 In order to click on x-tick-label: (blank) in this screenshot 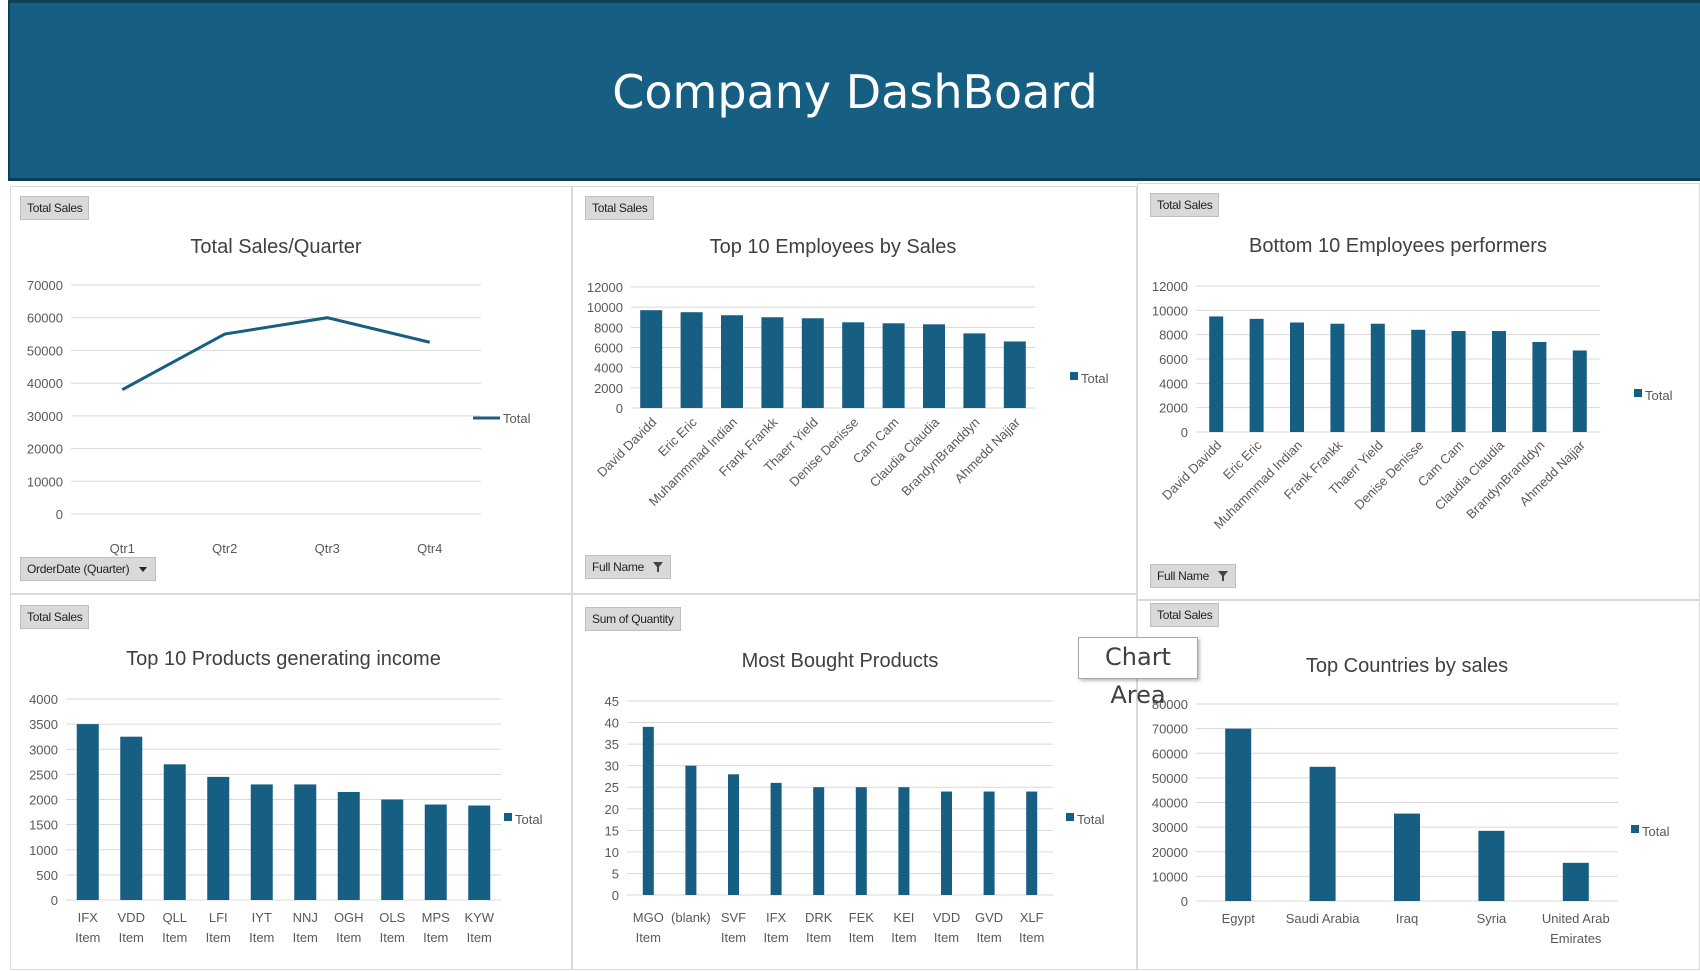, I will do `click(691, 917)`.